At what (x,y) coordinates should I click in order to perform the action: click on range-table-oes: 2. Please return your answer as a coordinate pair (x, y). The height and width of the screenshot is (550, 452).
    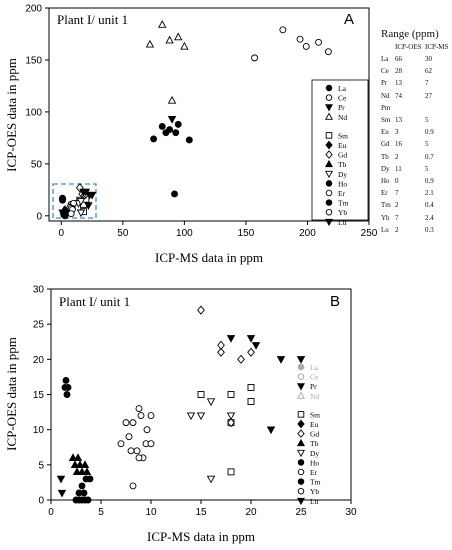
    Looking at the image, I should click on (397, 156).